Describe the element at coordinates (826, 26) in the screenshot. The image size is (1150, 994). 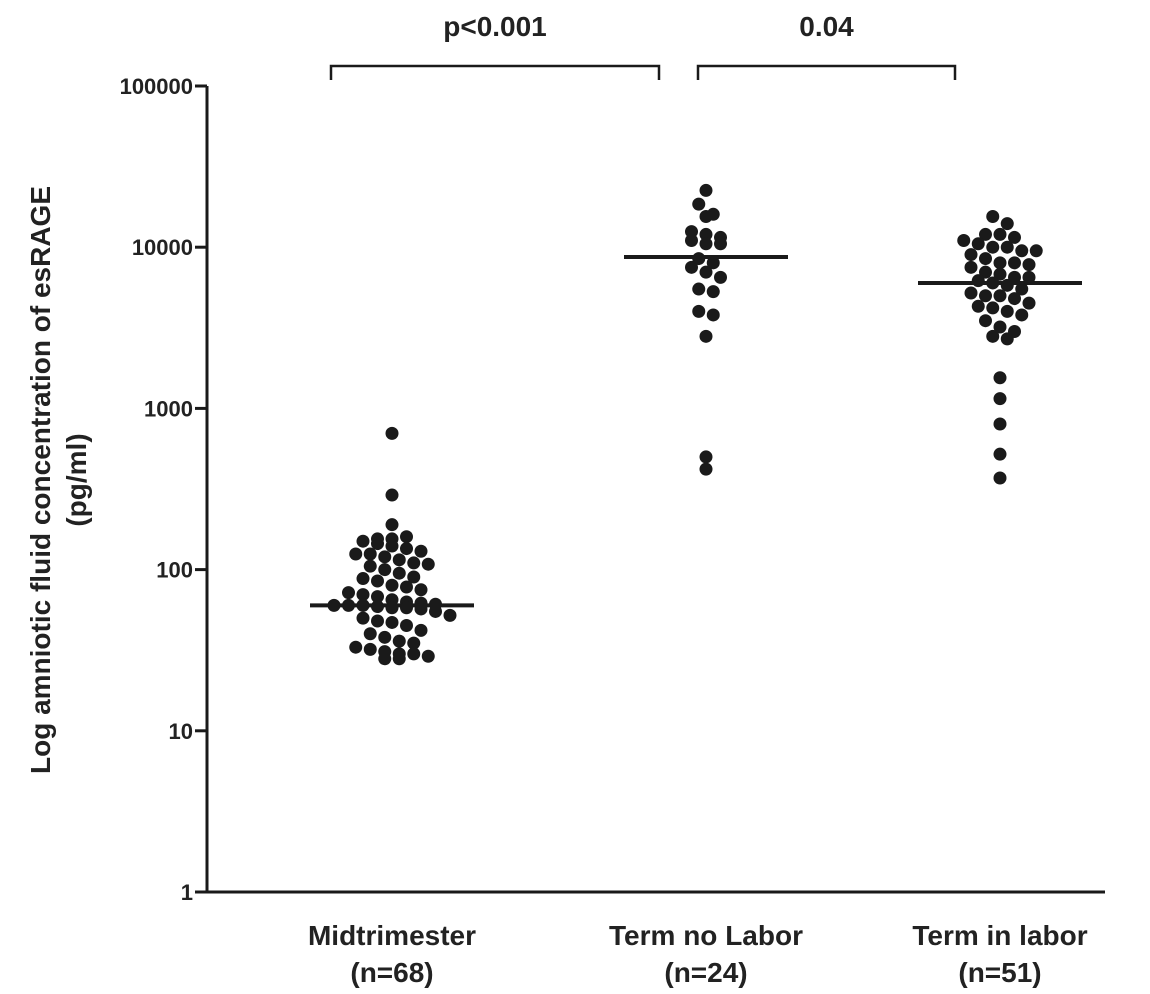
I see `significance-label: 0.04` at that location.